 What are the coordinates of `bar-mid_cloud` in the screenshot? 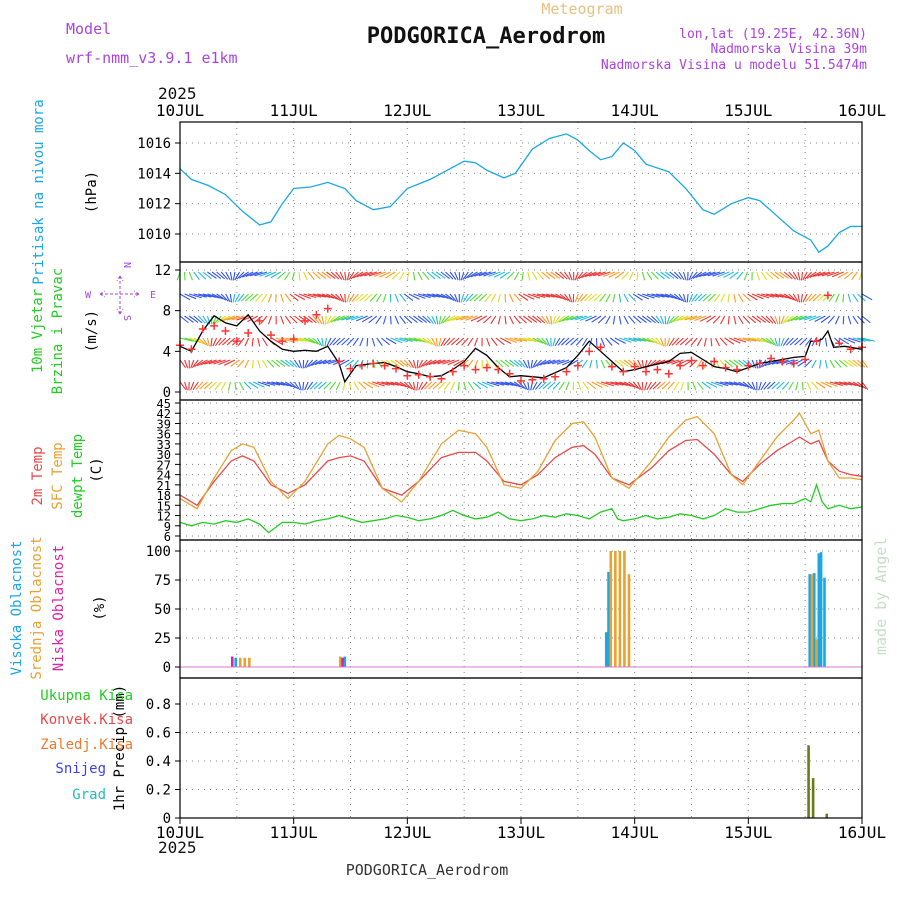 It's located at (615, 609).